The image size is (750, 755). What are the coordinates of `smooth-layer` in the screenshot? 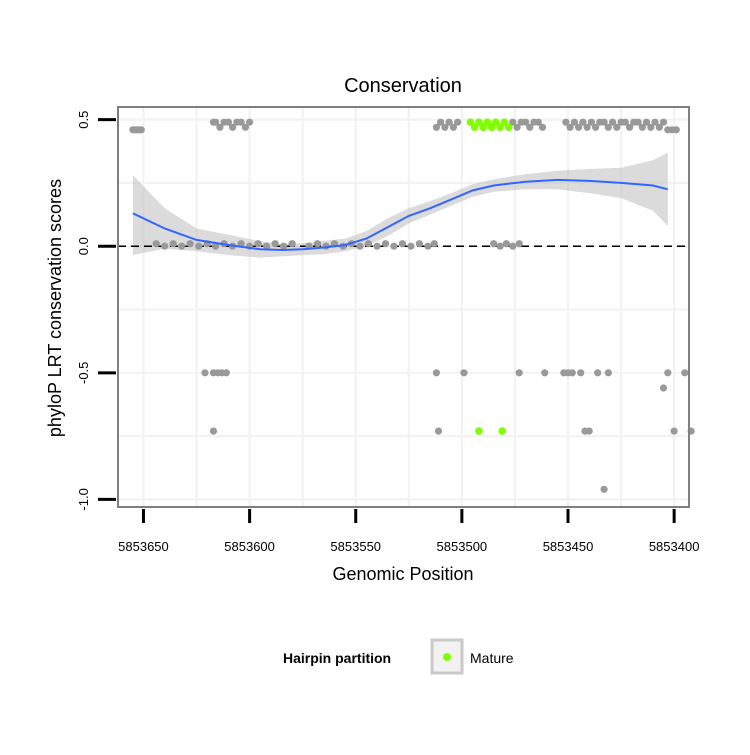 It's located at (400, 215).